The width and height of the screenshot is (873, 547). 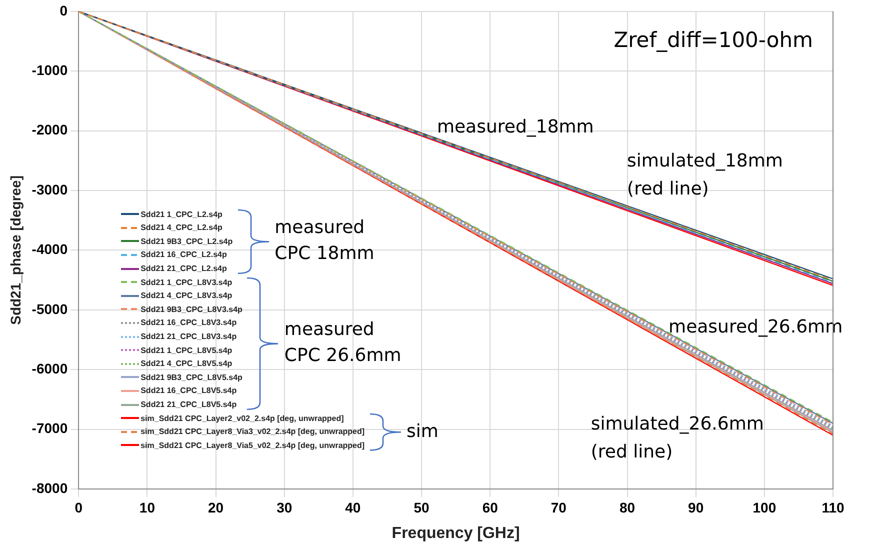 I want to click on legend-label: Sdd21 9B3_CPC_L2.s4p, so click(x=186, y=241).